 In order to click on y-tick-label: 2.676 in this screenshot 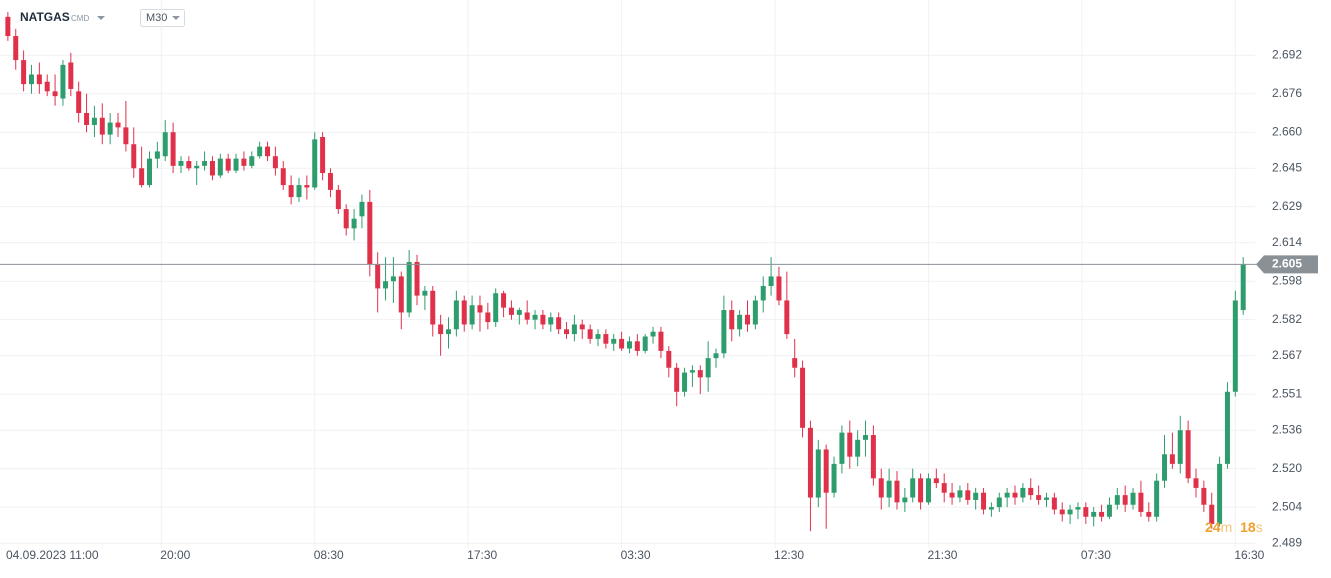, I will do `click(1287, 93)`.